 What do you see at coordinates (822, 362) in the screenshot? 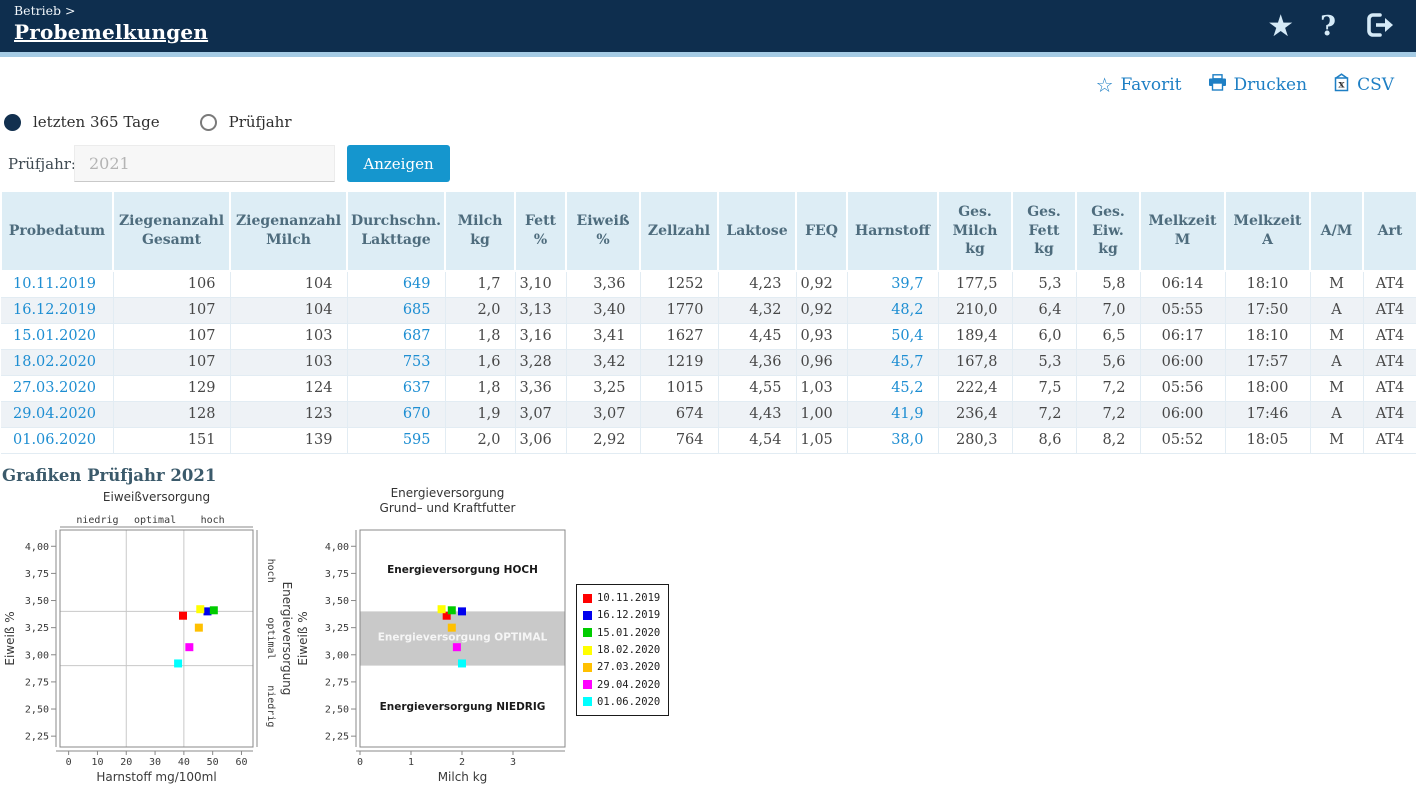
I see `table-cell: 0,96` at bounding box center [822, 362].